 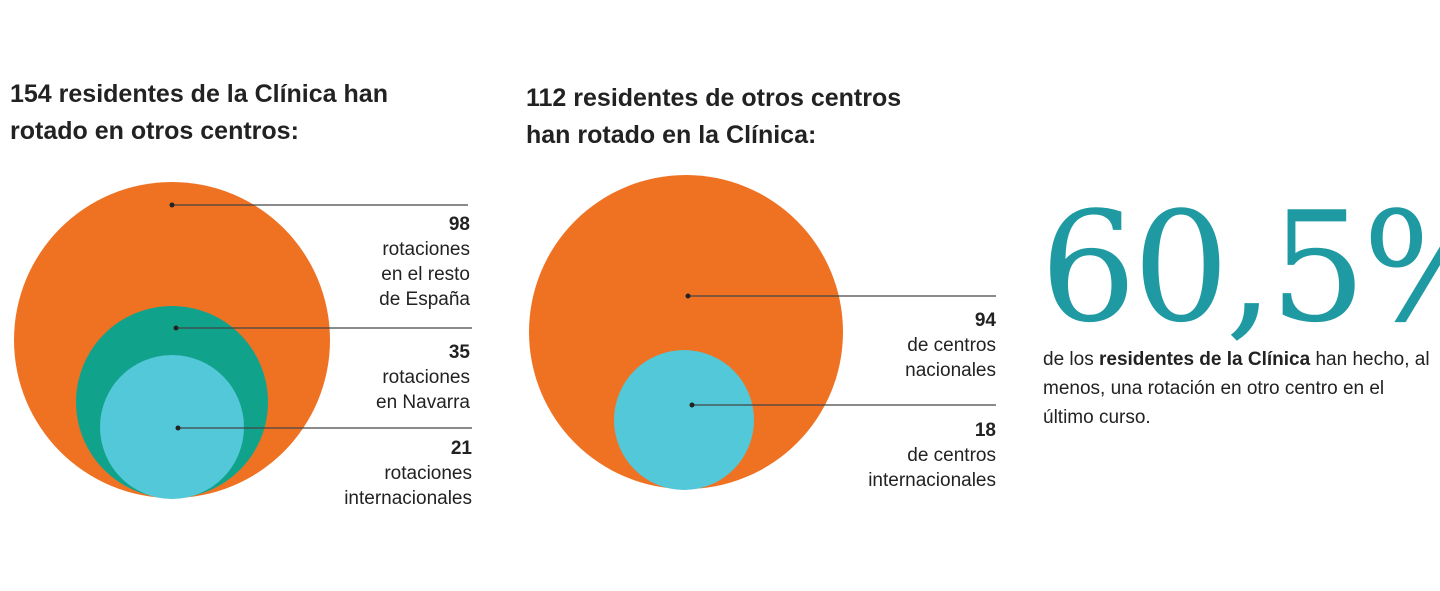 What do you see at coordinates (424, 299) in the screenshot?
I see `text-resto-espana-3: de España` at bounding box center [424, 299].